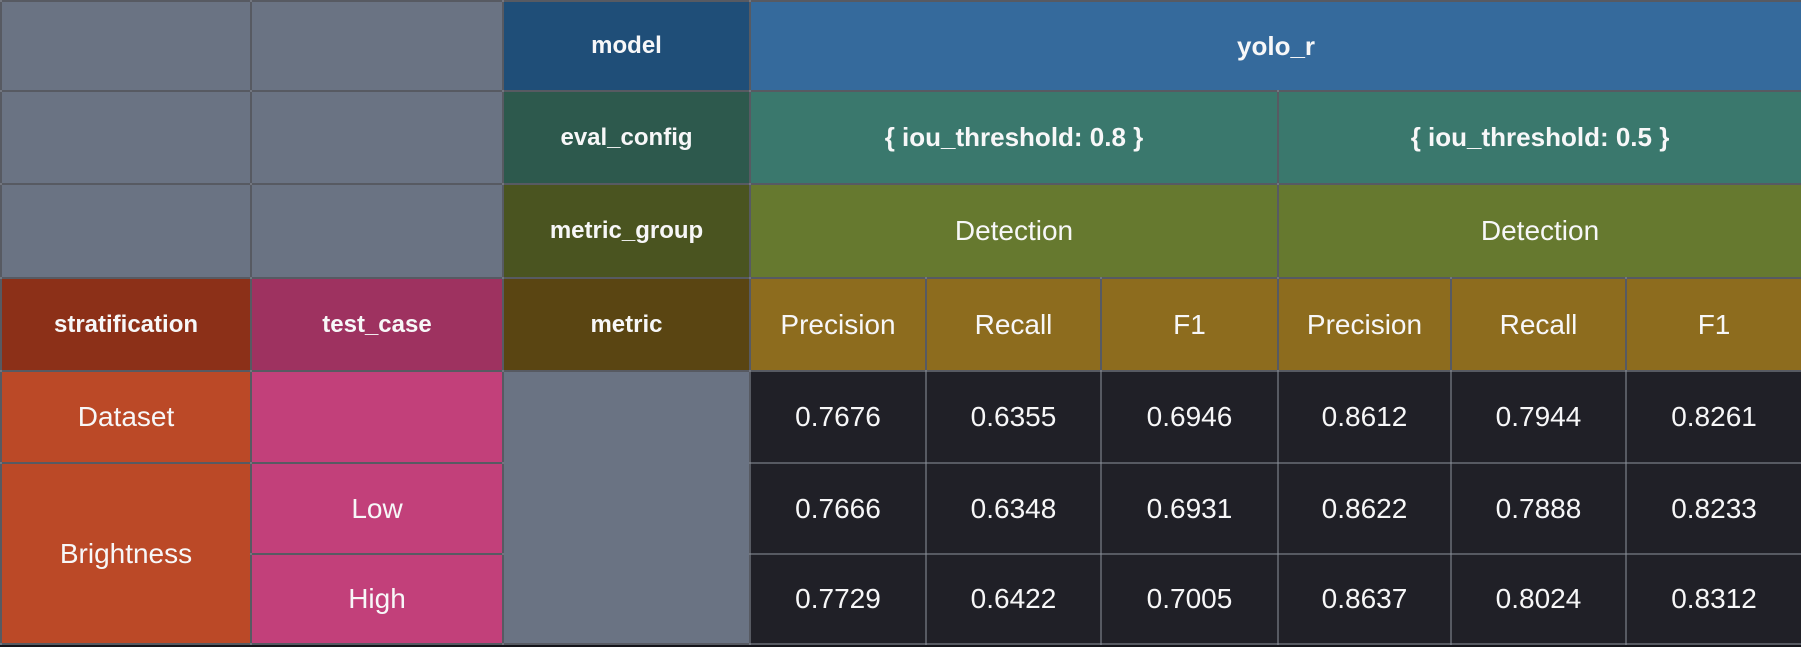 The image size is (1801, 647). What do you see at coordinates (1712, 324) in the screenshot?
I see `metric-header-f1-1: F1` at bounding box center [1712, 324].